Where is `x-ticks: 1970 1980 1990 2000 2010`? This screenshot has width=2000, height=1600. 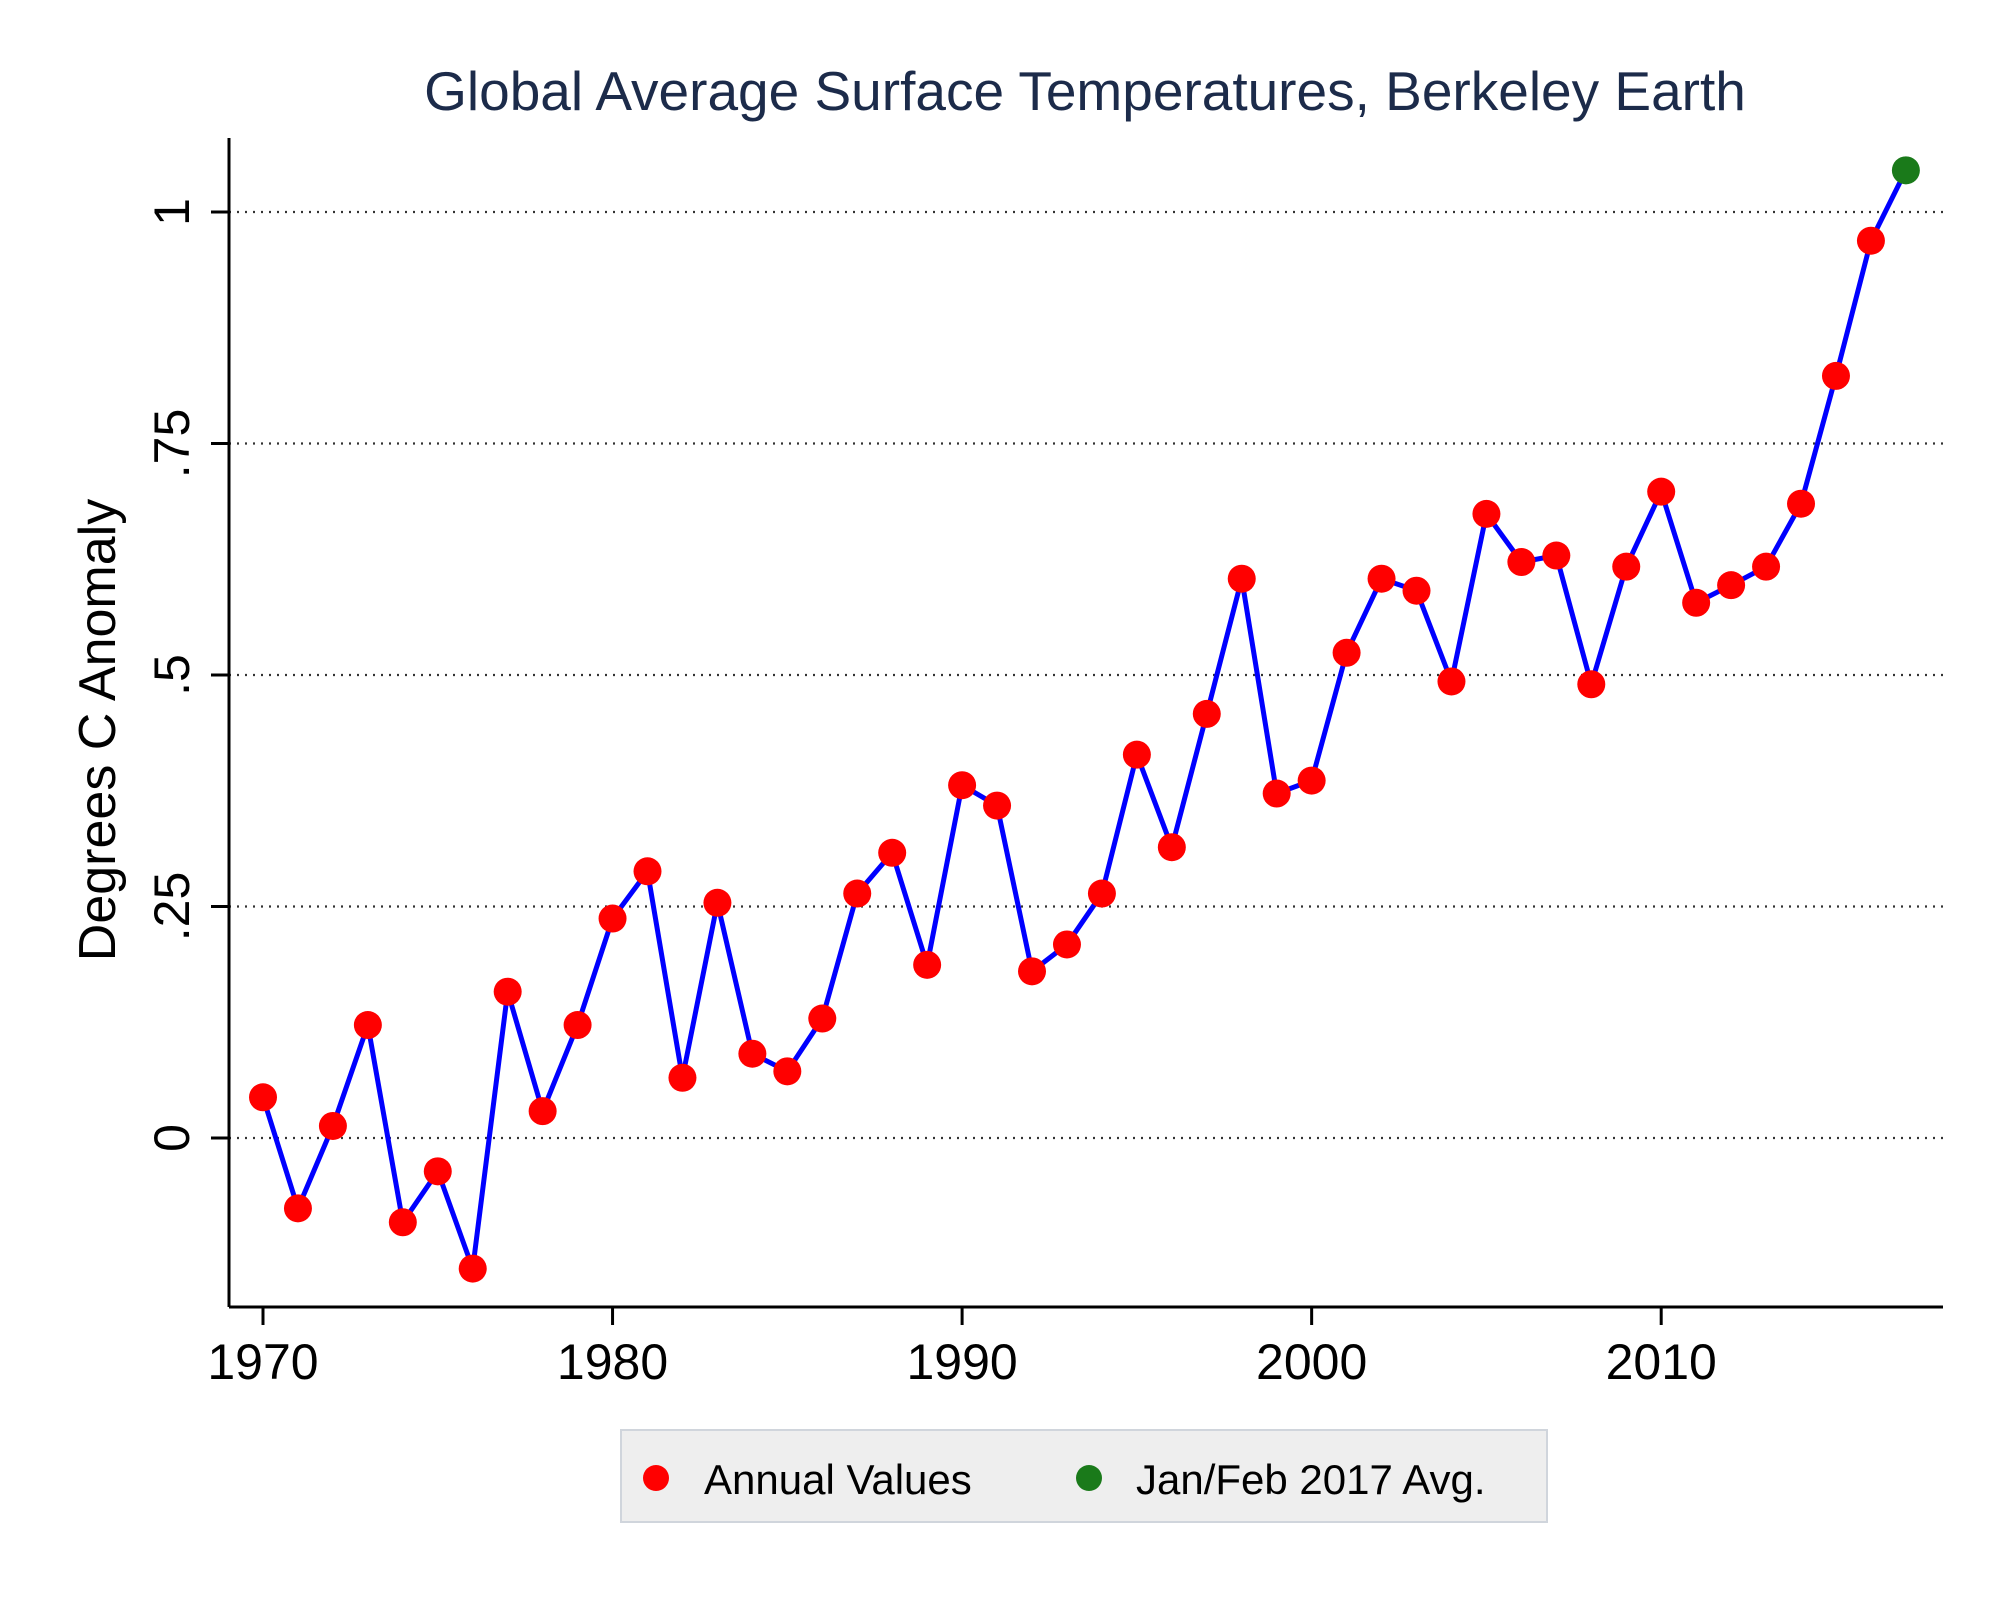
x-ticks: 1970 1980 1990 2000 2010 is located at coordinates (962, 1348).